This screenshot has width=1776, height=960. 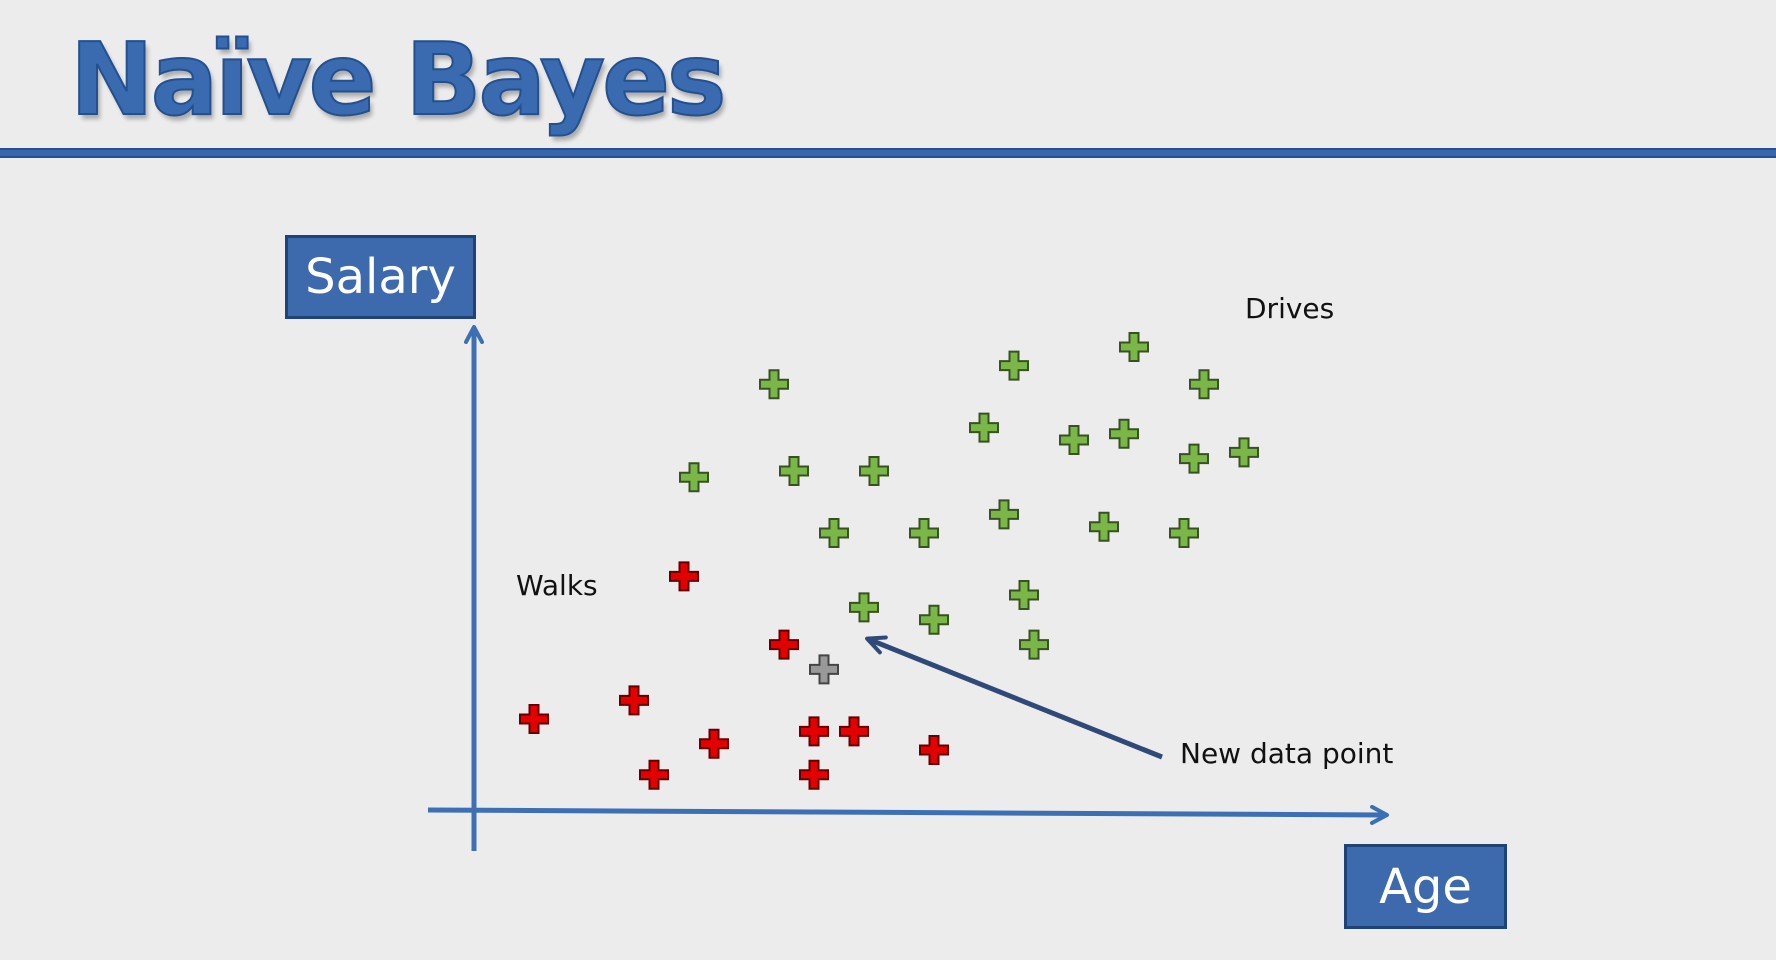 What do you see at coordinates (1289, 308) in the screenshot?
I see `annotation-drives: Drives` at bounding box center [1289, 308].